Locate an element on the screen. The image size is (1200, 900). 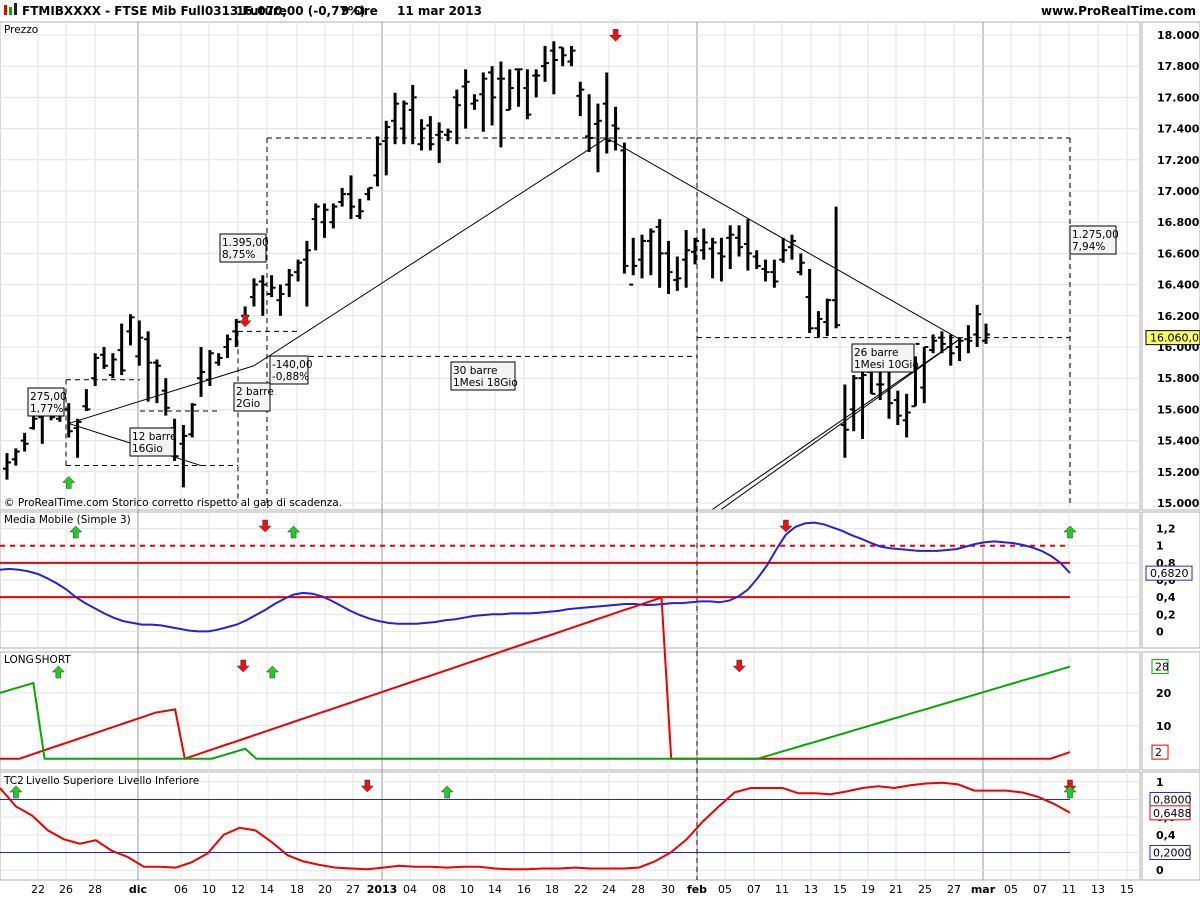
current-price-tag is located at coordinates (1172, 338).